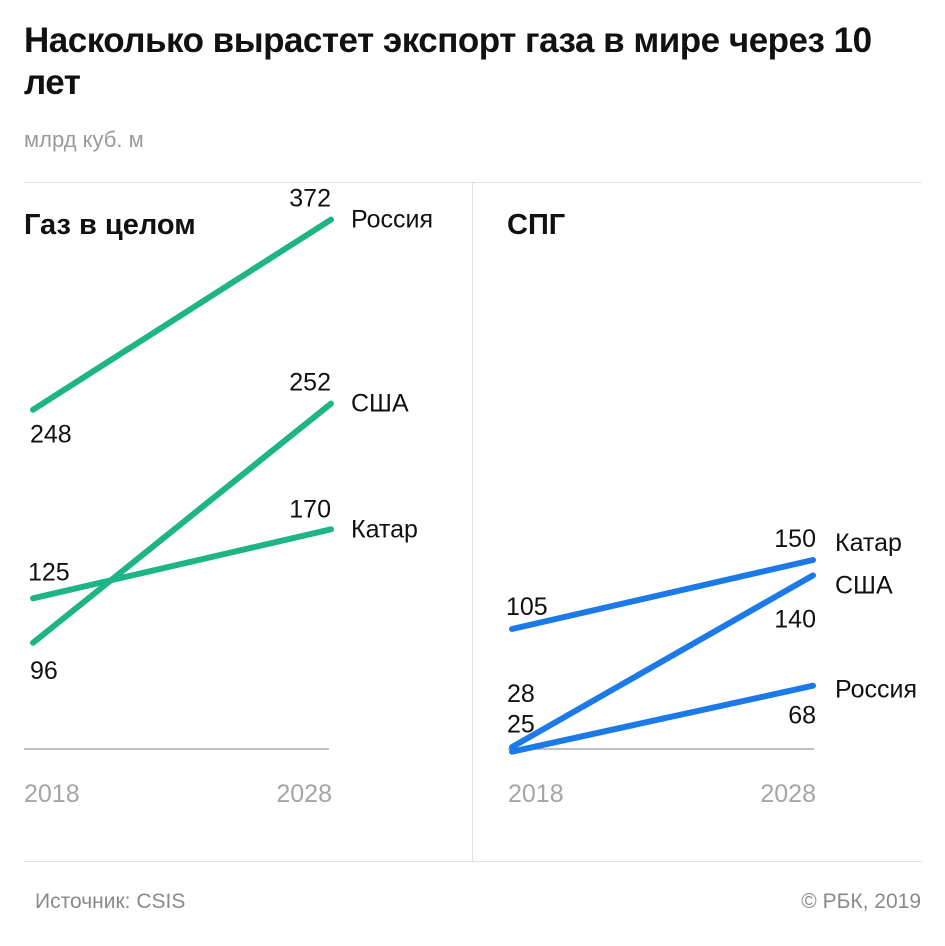 Image resolution: width=945 pixels, height=946 pixels. I want to click on series-name-lng-2: Россия, so click(876, 690).